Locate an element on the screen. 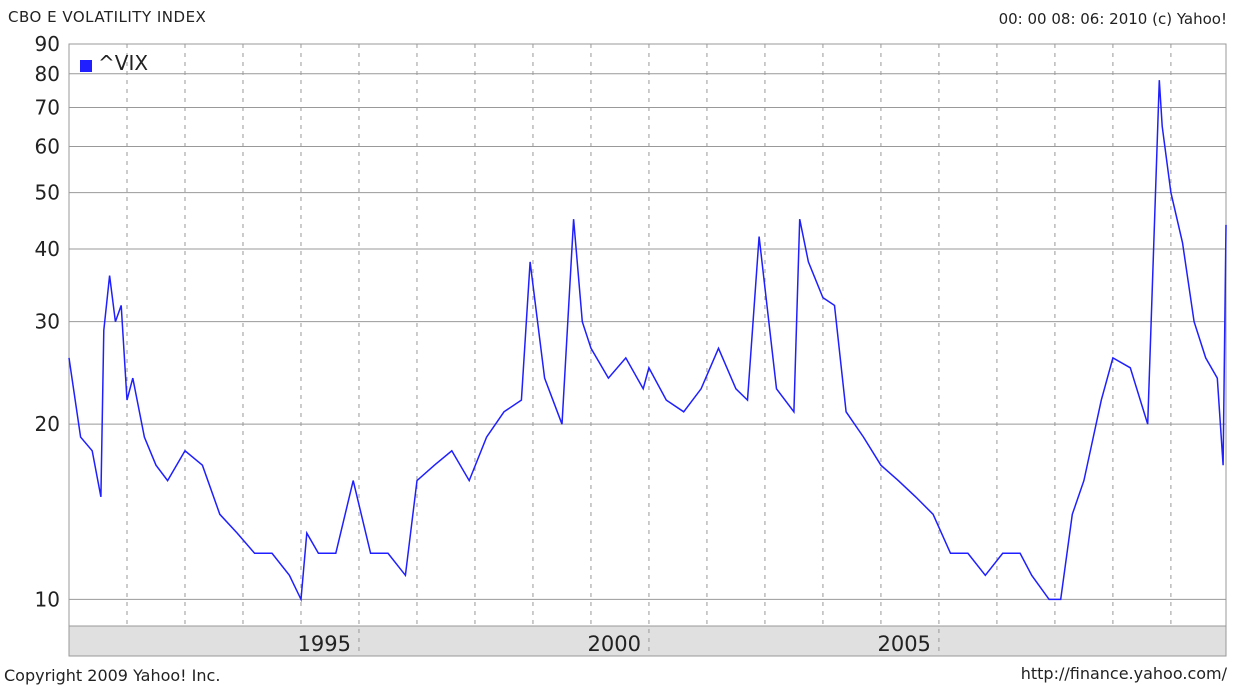 The width and height of the screenshot is (1243, 686). y-tick-label: 40 is located at coordinates (47, 249).